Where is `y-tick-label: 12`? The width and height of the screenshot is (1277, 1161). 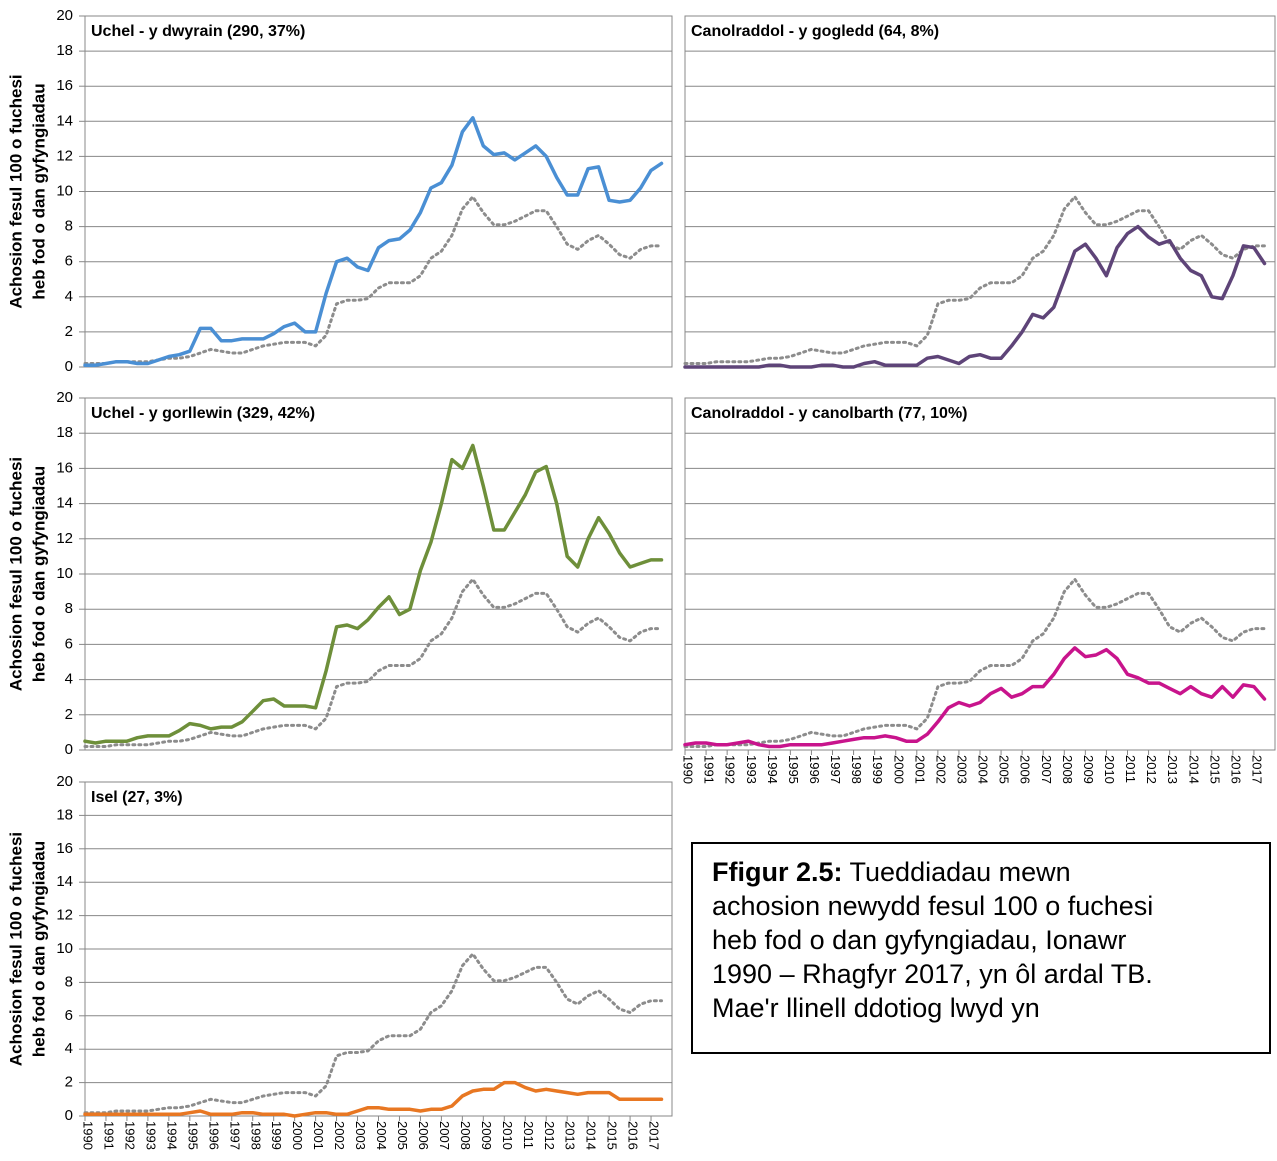 y-tick-label: 12 is located at coordinates (64, 915).